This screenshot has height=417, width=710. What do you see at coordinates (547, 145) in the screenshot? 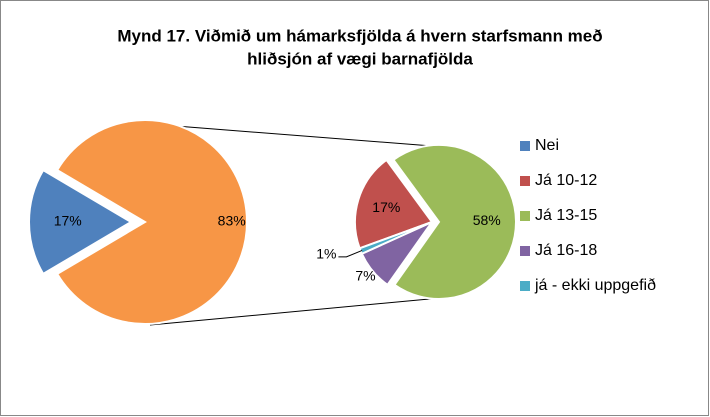
I see `legend-label: Nei` at bounding box center [547, 145].